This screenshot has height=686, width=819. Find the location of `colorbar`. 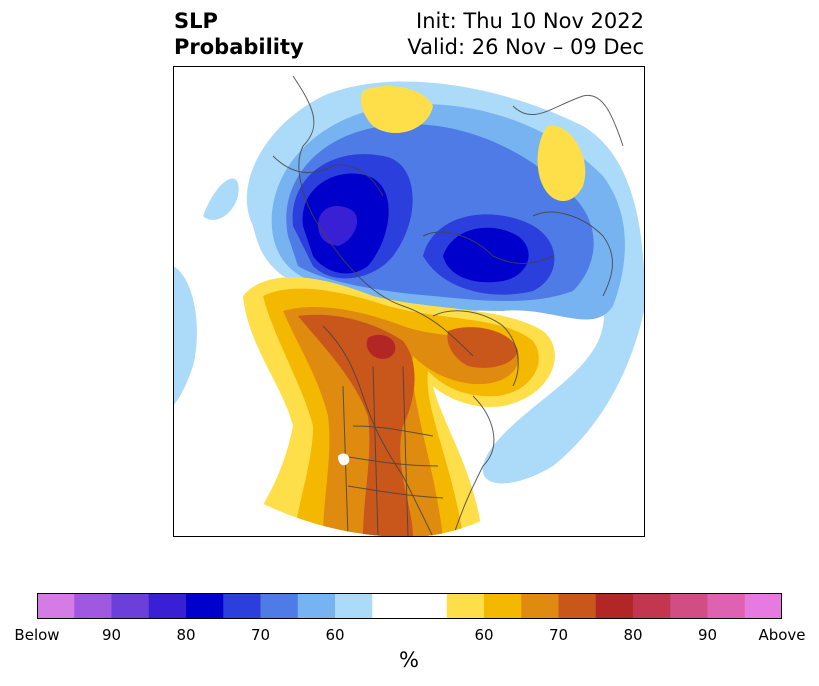

colorbar is located at coordinates (409, 606).